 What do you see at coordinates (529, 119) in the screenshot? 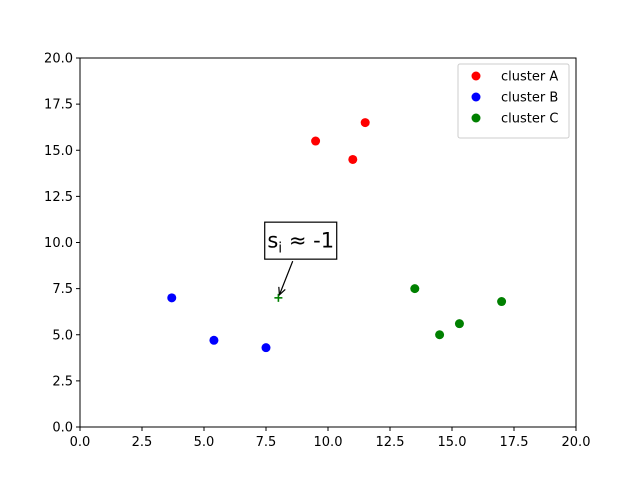
I see `legend-label: cluster C` at bounding box center [529, 119].